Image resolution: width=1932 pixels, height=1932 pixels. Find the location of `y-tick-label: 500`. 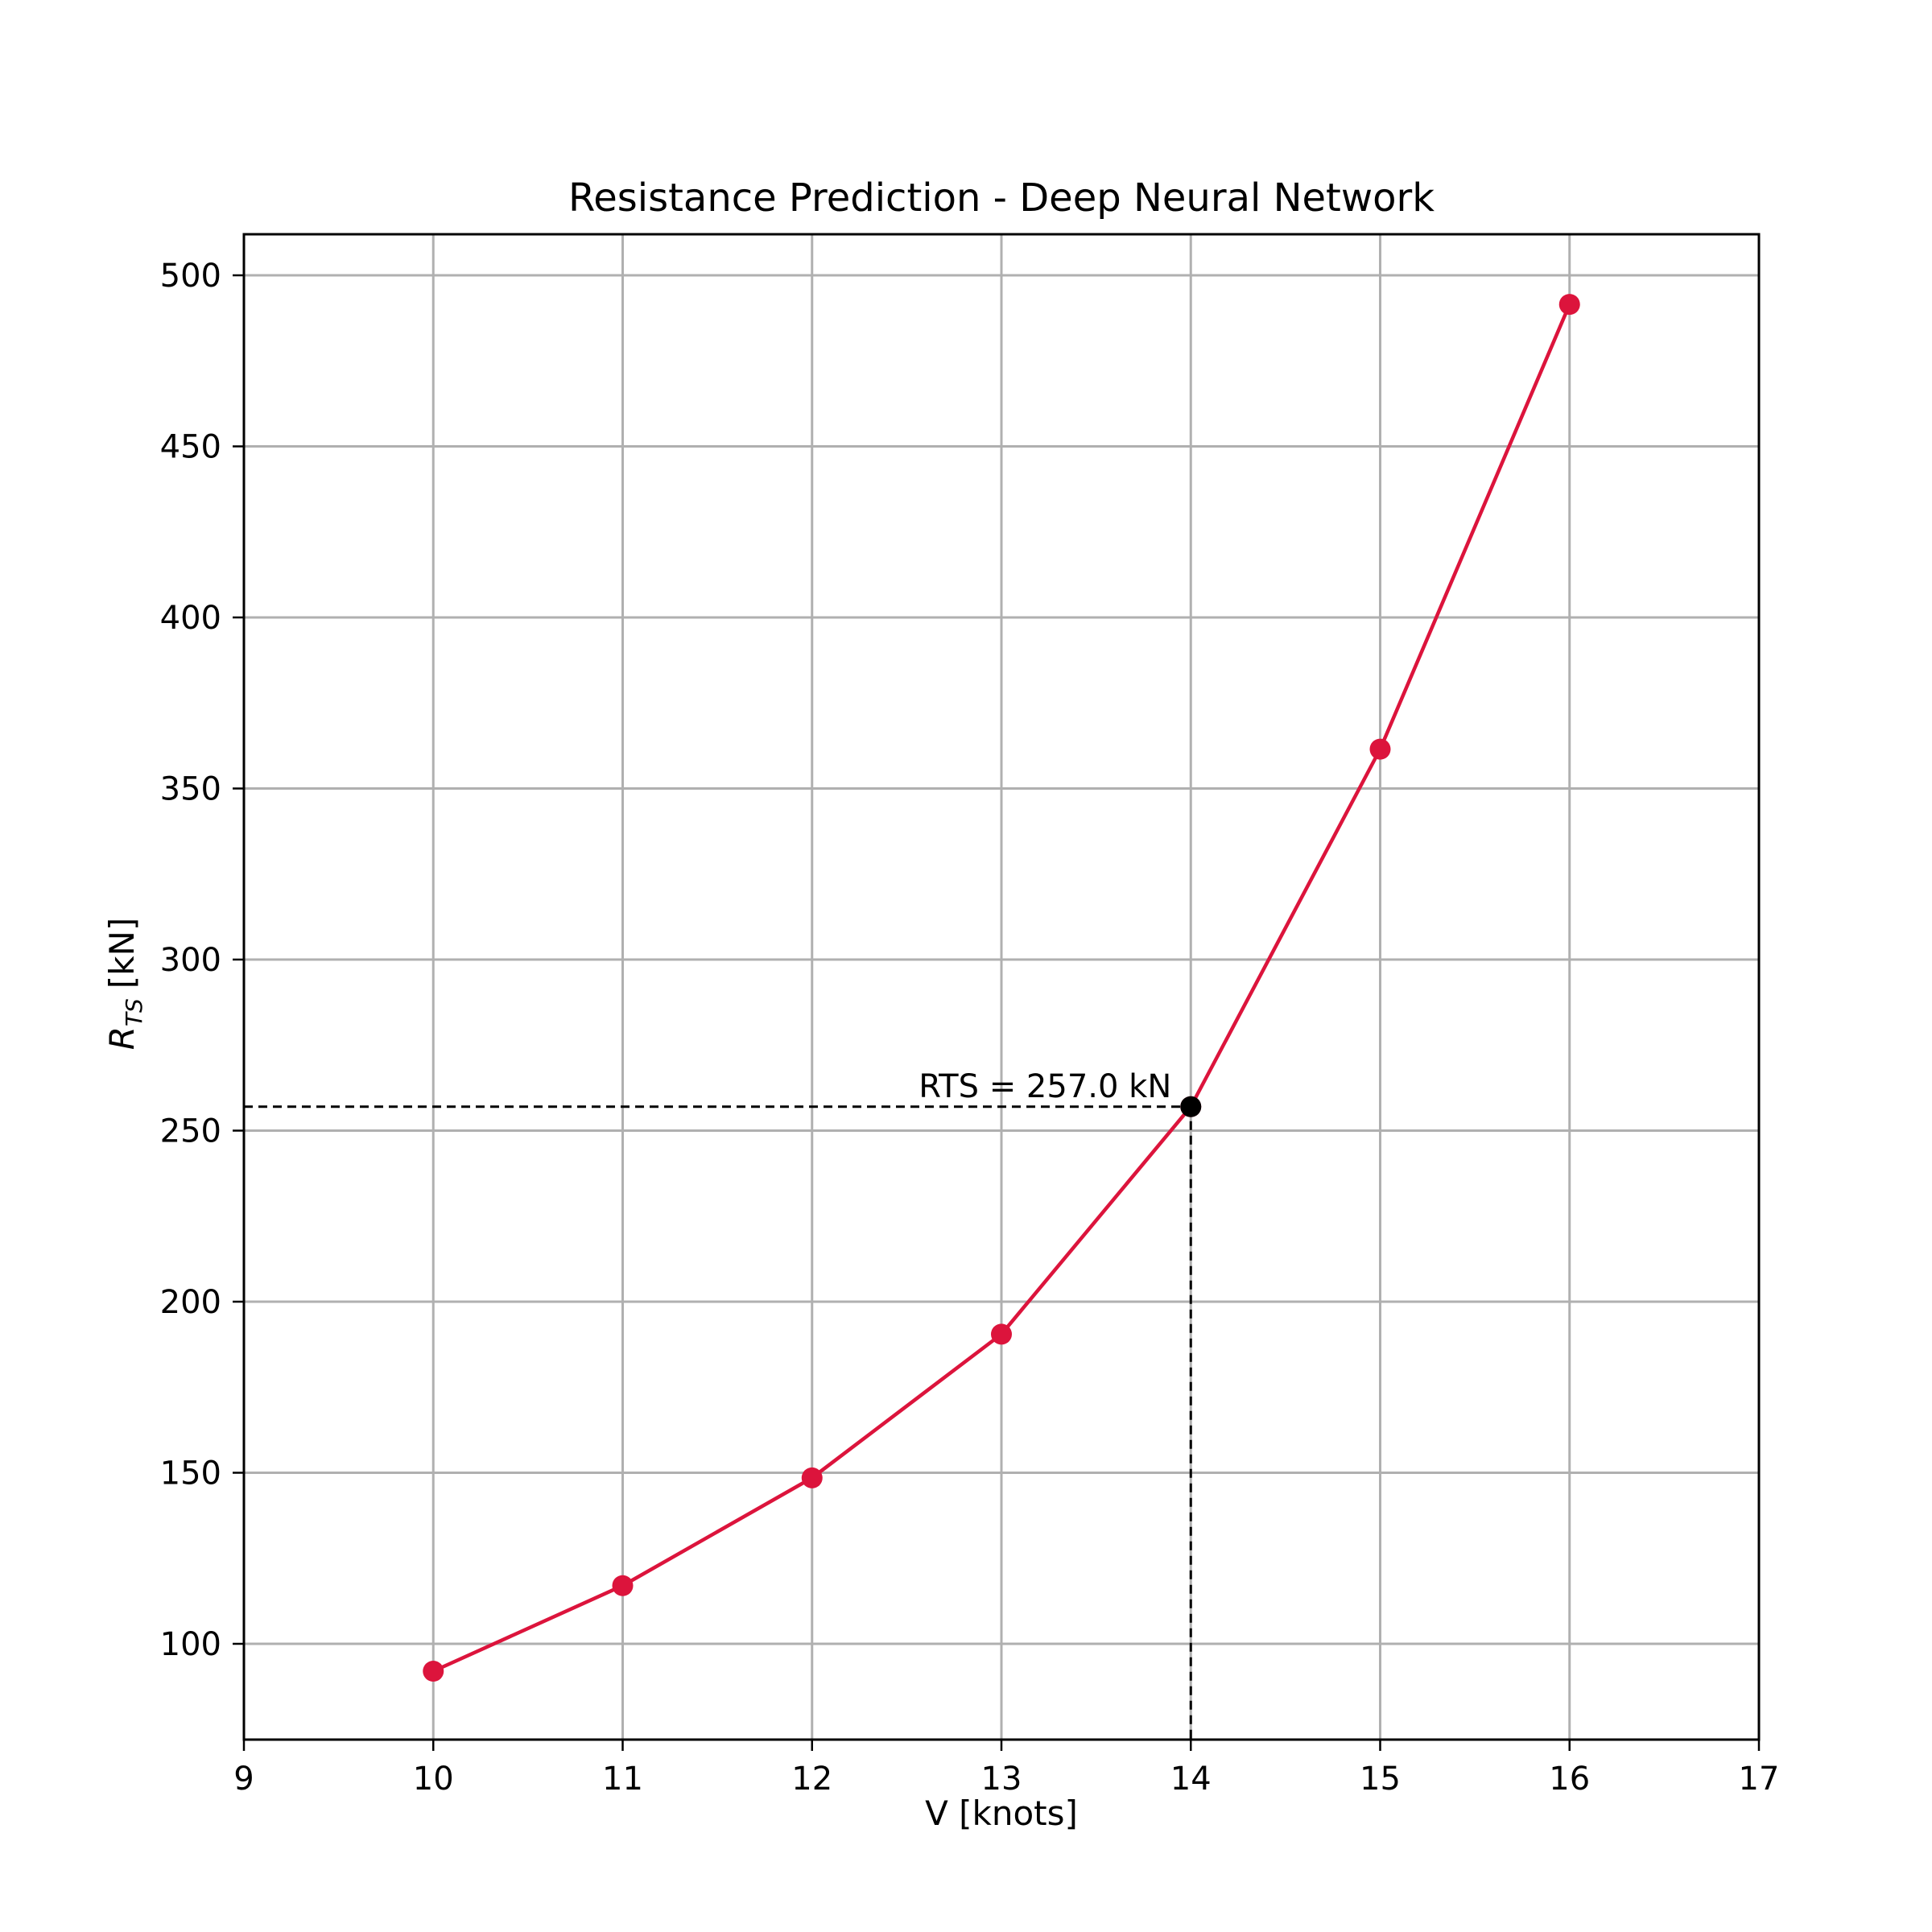

y-tick-label: 500 is located at coordinates (190, 276).